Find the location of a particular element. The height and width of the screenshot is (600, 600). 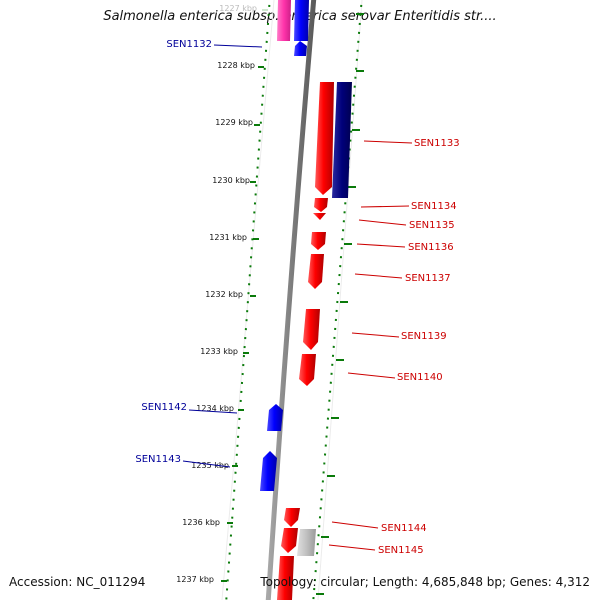

gene-sen1145 is located at coordinates (289, 540).